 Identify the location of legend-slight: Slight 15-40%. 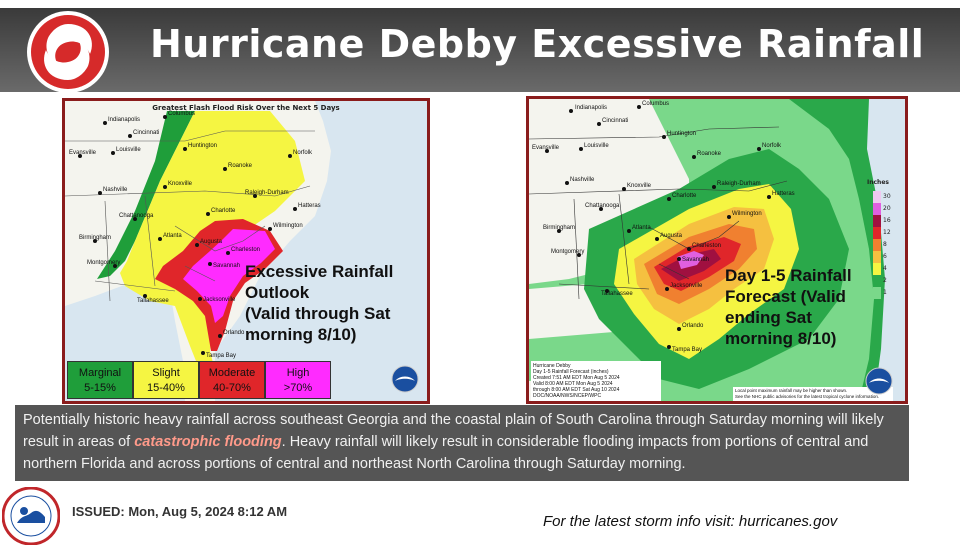
(166, 380).